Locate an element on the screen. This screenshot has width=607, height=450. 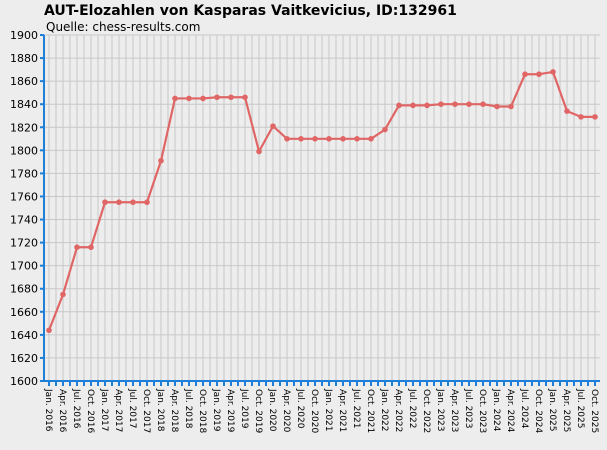
x-tick-label: Jan. 2021 is located at coordinates (328, 410).